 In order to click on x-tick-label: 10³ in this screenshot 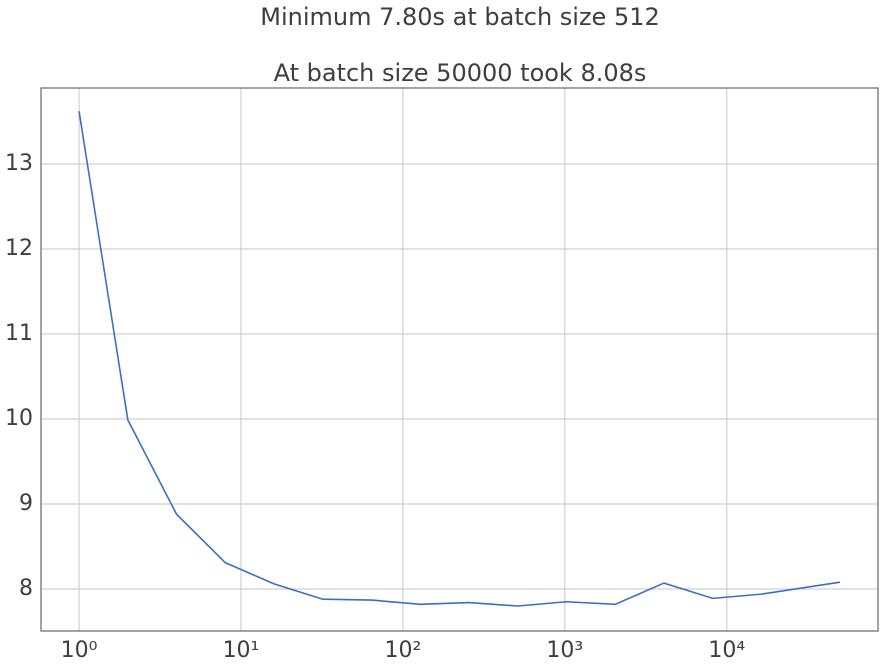, I will do `click(564, 650)`.